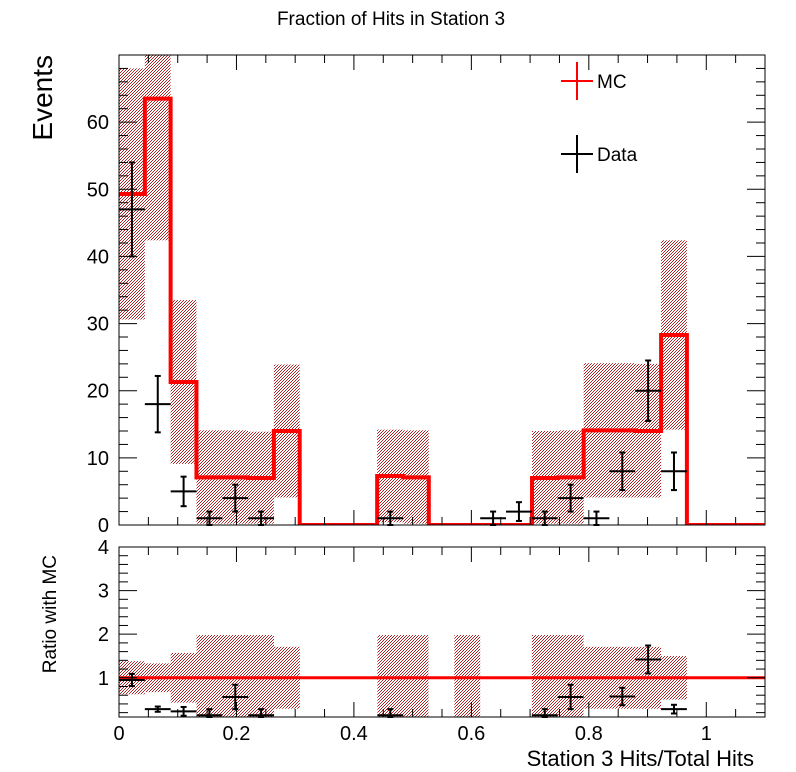  I want to click on ratio-y-tick-label: 1, so click(103, 679).